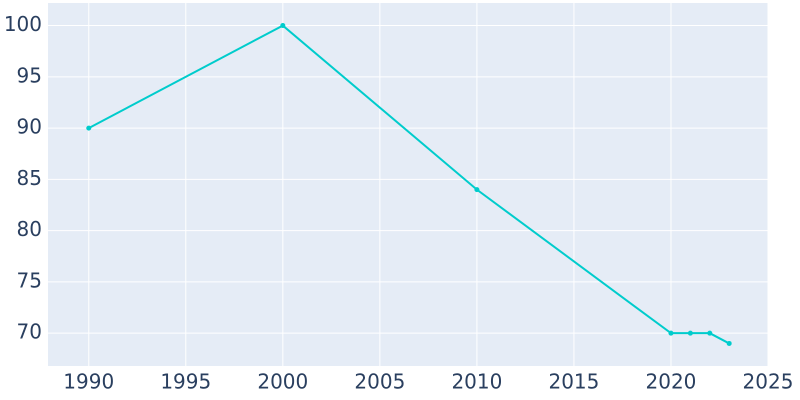 The height and width of the screenshot is (400, 800). Describe the element at coordinates (476, 382) in the screenshot. I see `x-tick-label: 2010` at that location.